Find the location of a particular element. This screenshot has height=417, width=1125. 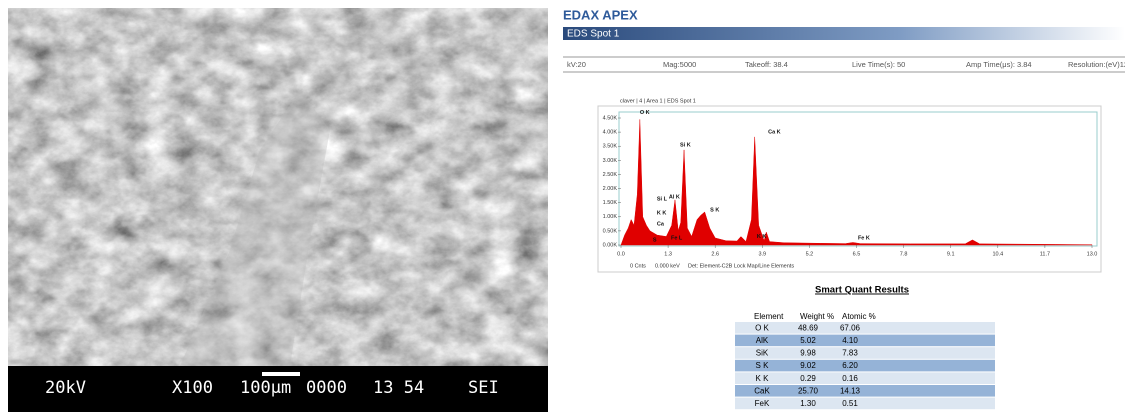

table-cell: S K is located at coordinates (763, 365).